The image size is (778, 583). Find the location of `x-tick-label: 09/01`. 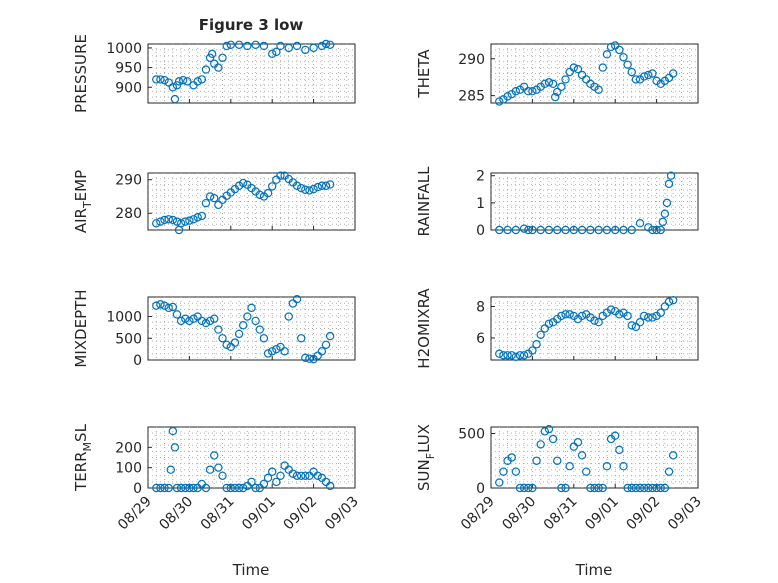

x-tick-label: 09/01 is located at coordinates (259, 514).